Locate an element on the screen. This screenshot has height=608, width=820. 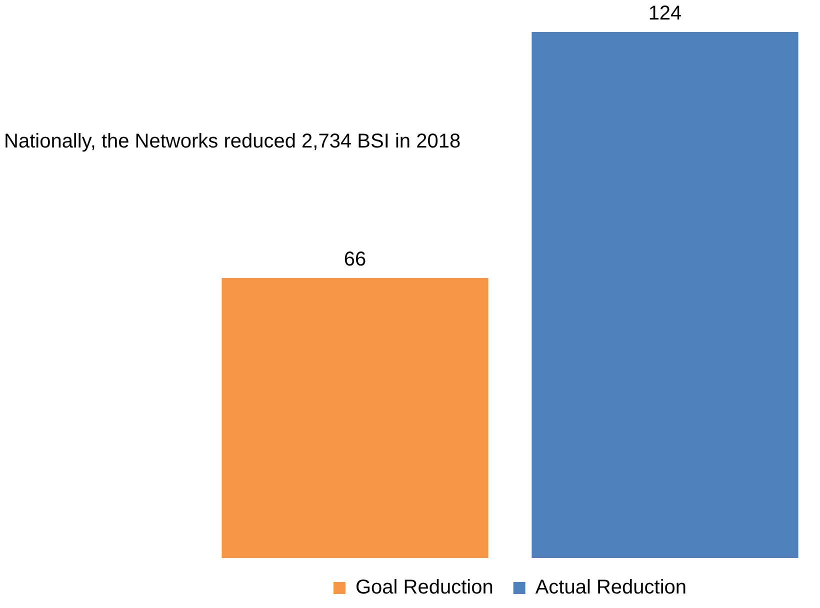
data-label: 66 is located at coordinates (355, 259).